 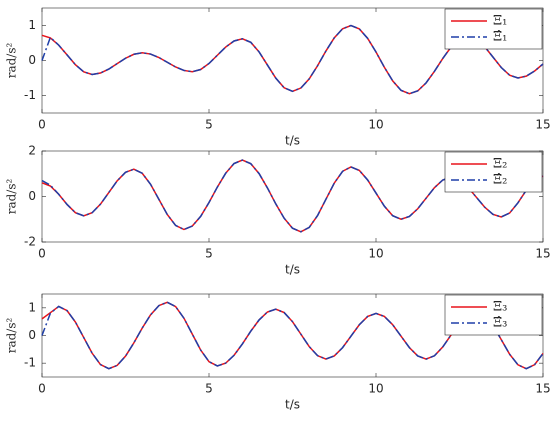 I want to click on legend-label: Ξ₂, so click(x=500, y=164).